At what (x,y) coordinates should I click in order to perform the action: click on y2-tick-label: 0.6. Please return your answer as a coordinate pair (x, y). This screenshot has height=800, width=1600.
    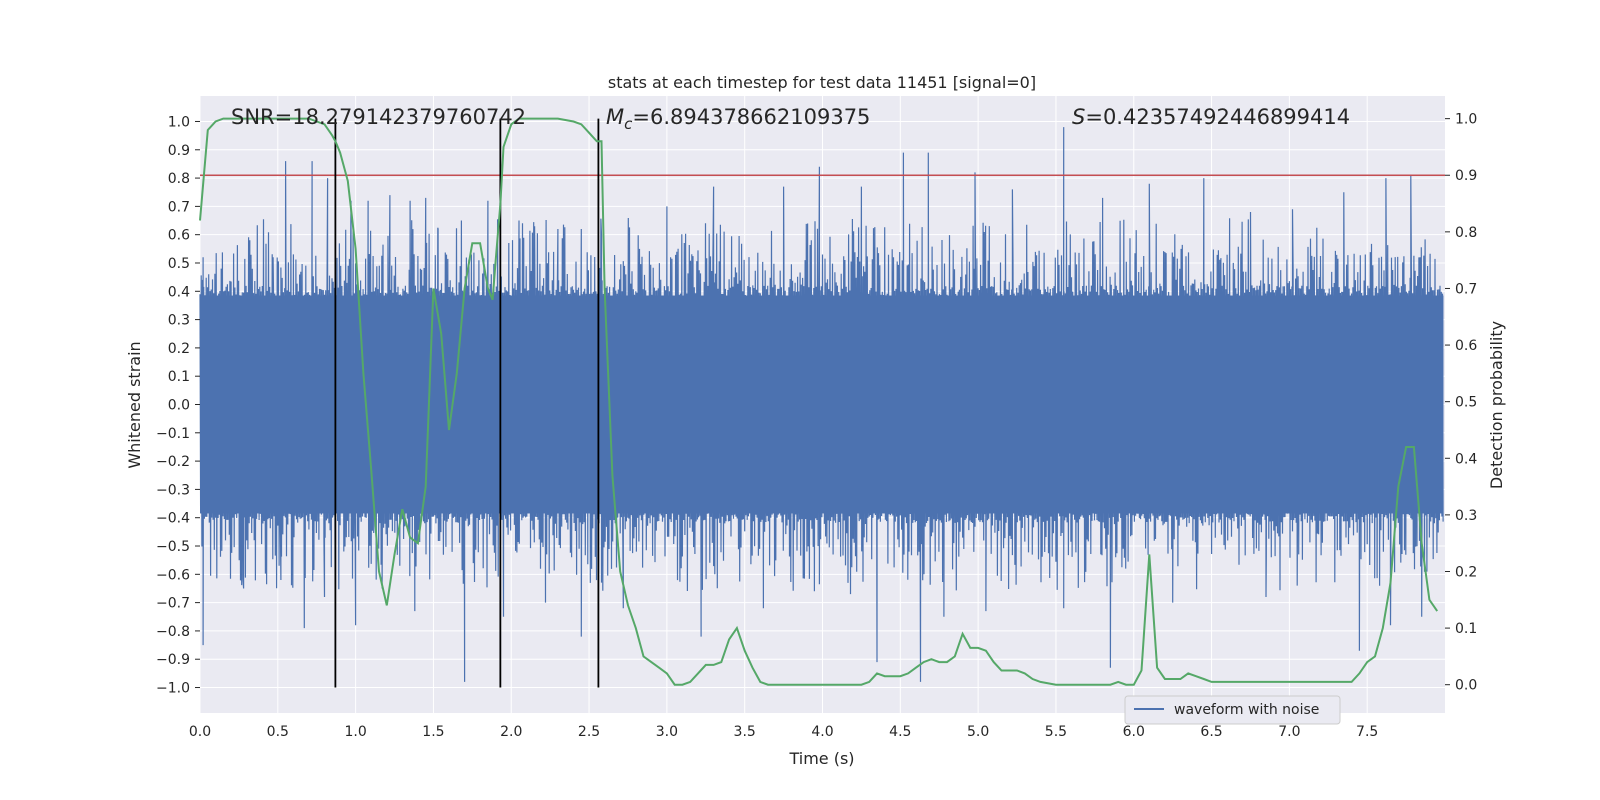
    Looking at the image, I should click on (1466, 346).